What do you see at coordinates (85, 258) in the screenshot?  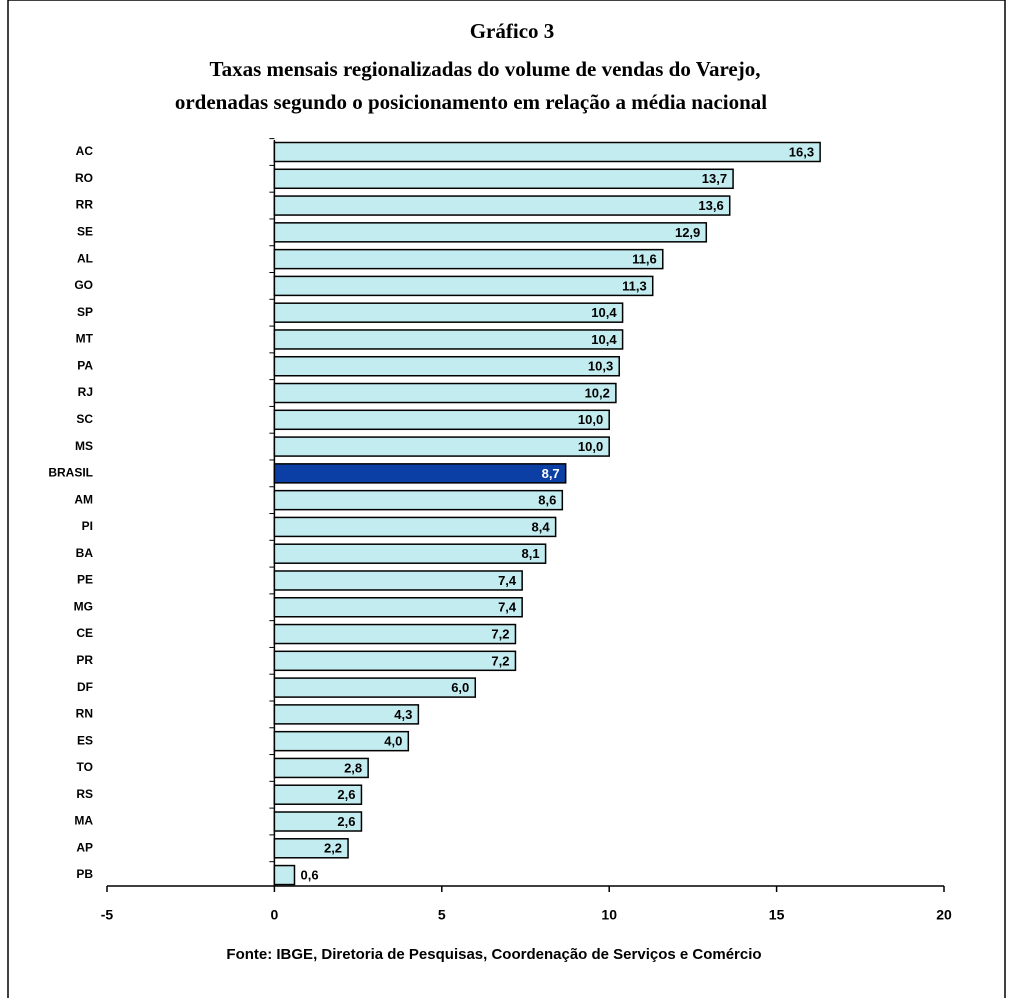 I see `y-tick-label: AL` at bounding box center [85, 258].